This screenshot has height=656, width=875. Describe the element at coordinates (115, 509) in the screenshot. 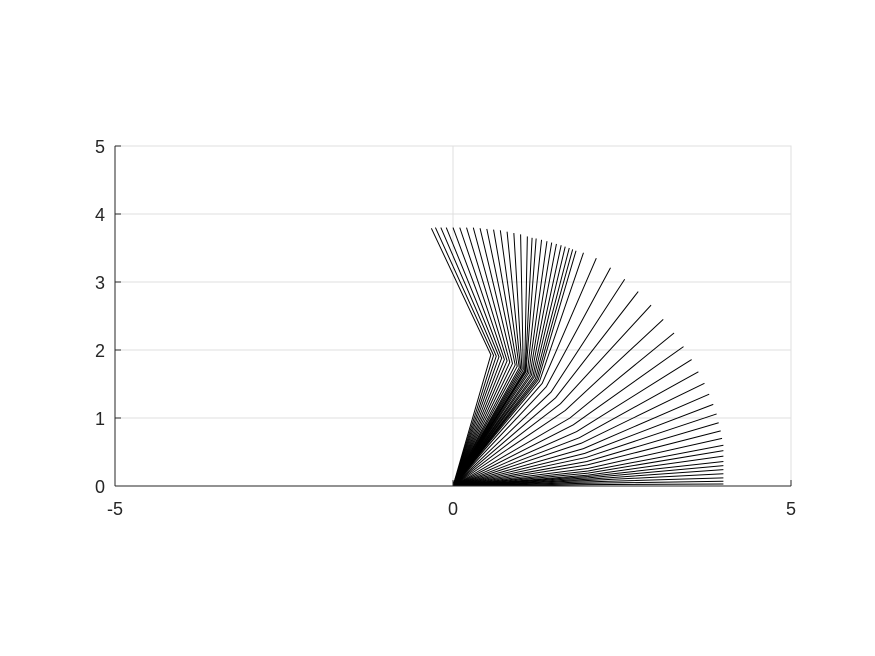

I see `x-tick-label: -5` at that location.